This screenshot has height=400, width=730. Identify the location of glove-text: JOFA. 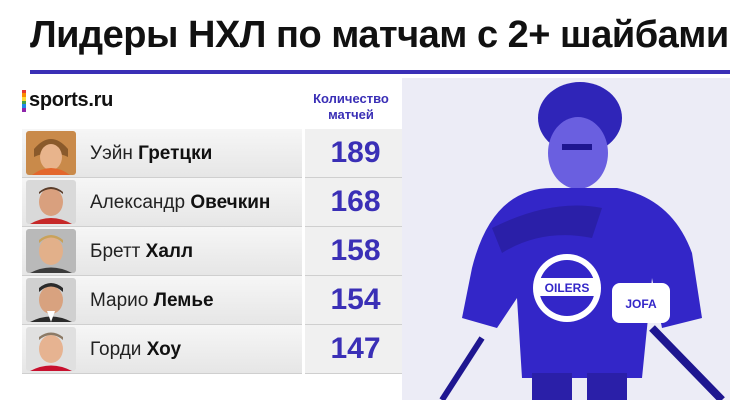
(641, 304).